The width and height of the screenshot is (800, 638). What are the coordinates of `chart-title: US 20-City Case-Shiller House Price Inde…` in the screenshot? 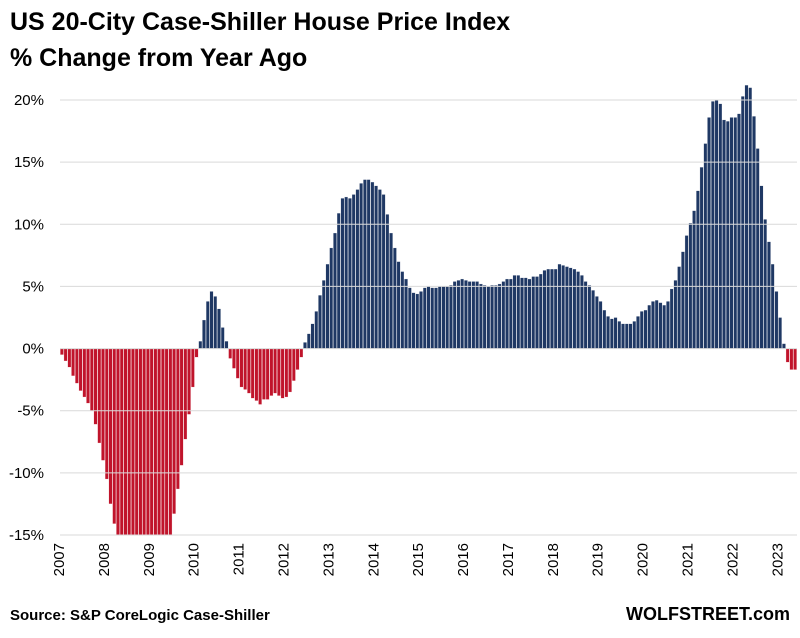 It's located at (260, 22).